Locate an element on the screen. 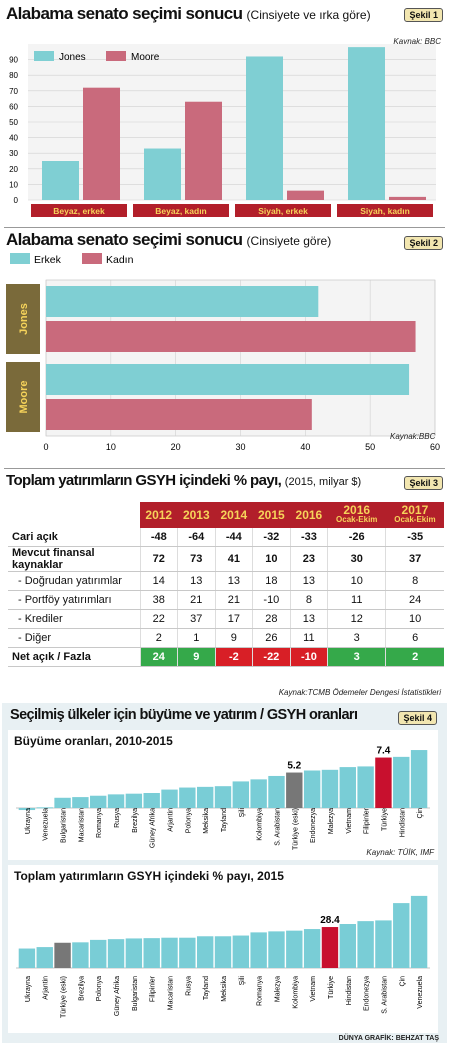 This screenshot has width=449, height=1056. section1-source: Kaynak: BBC is located at coordinates (417, 41).